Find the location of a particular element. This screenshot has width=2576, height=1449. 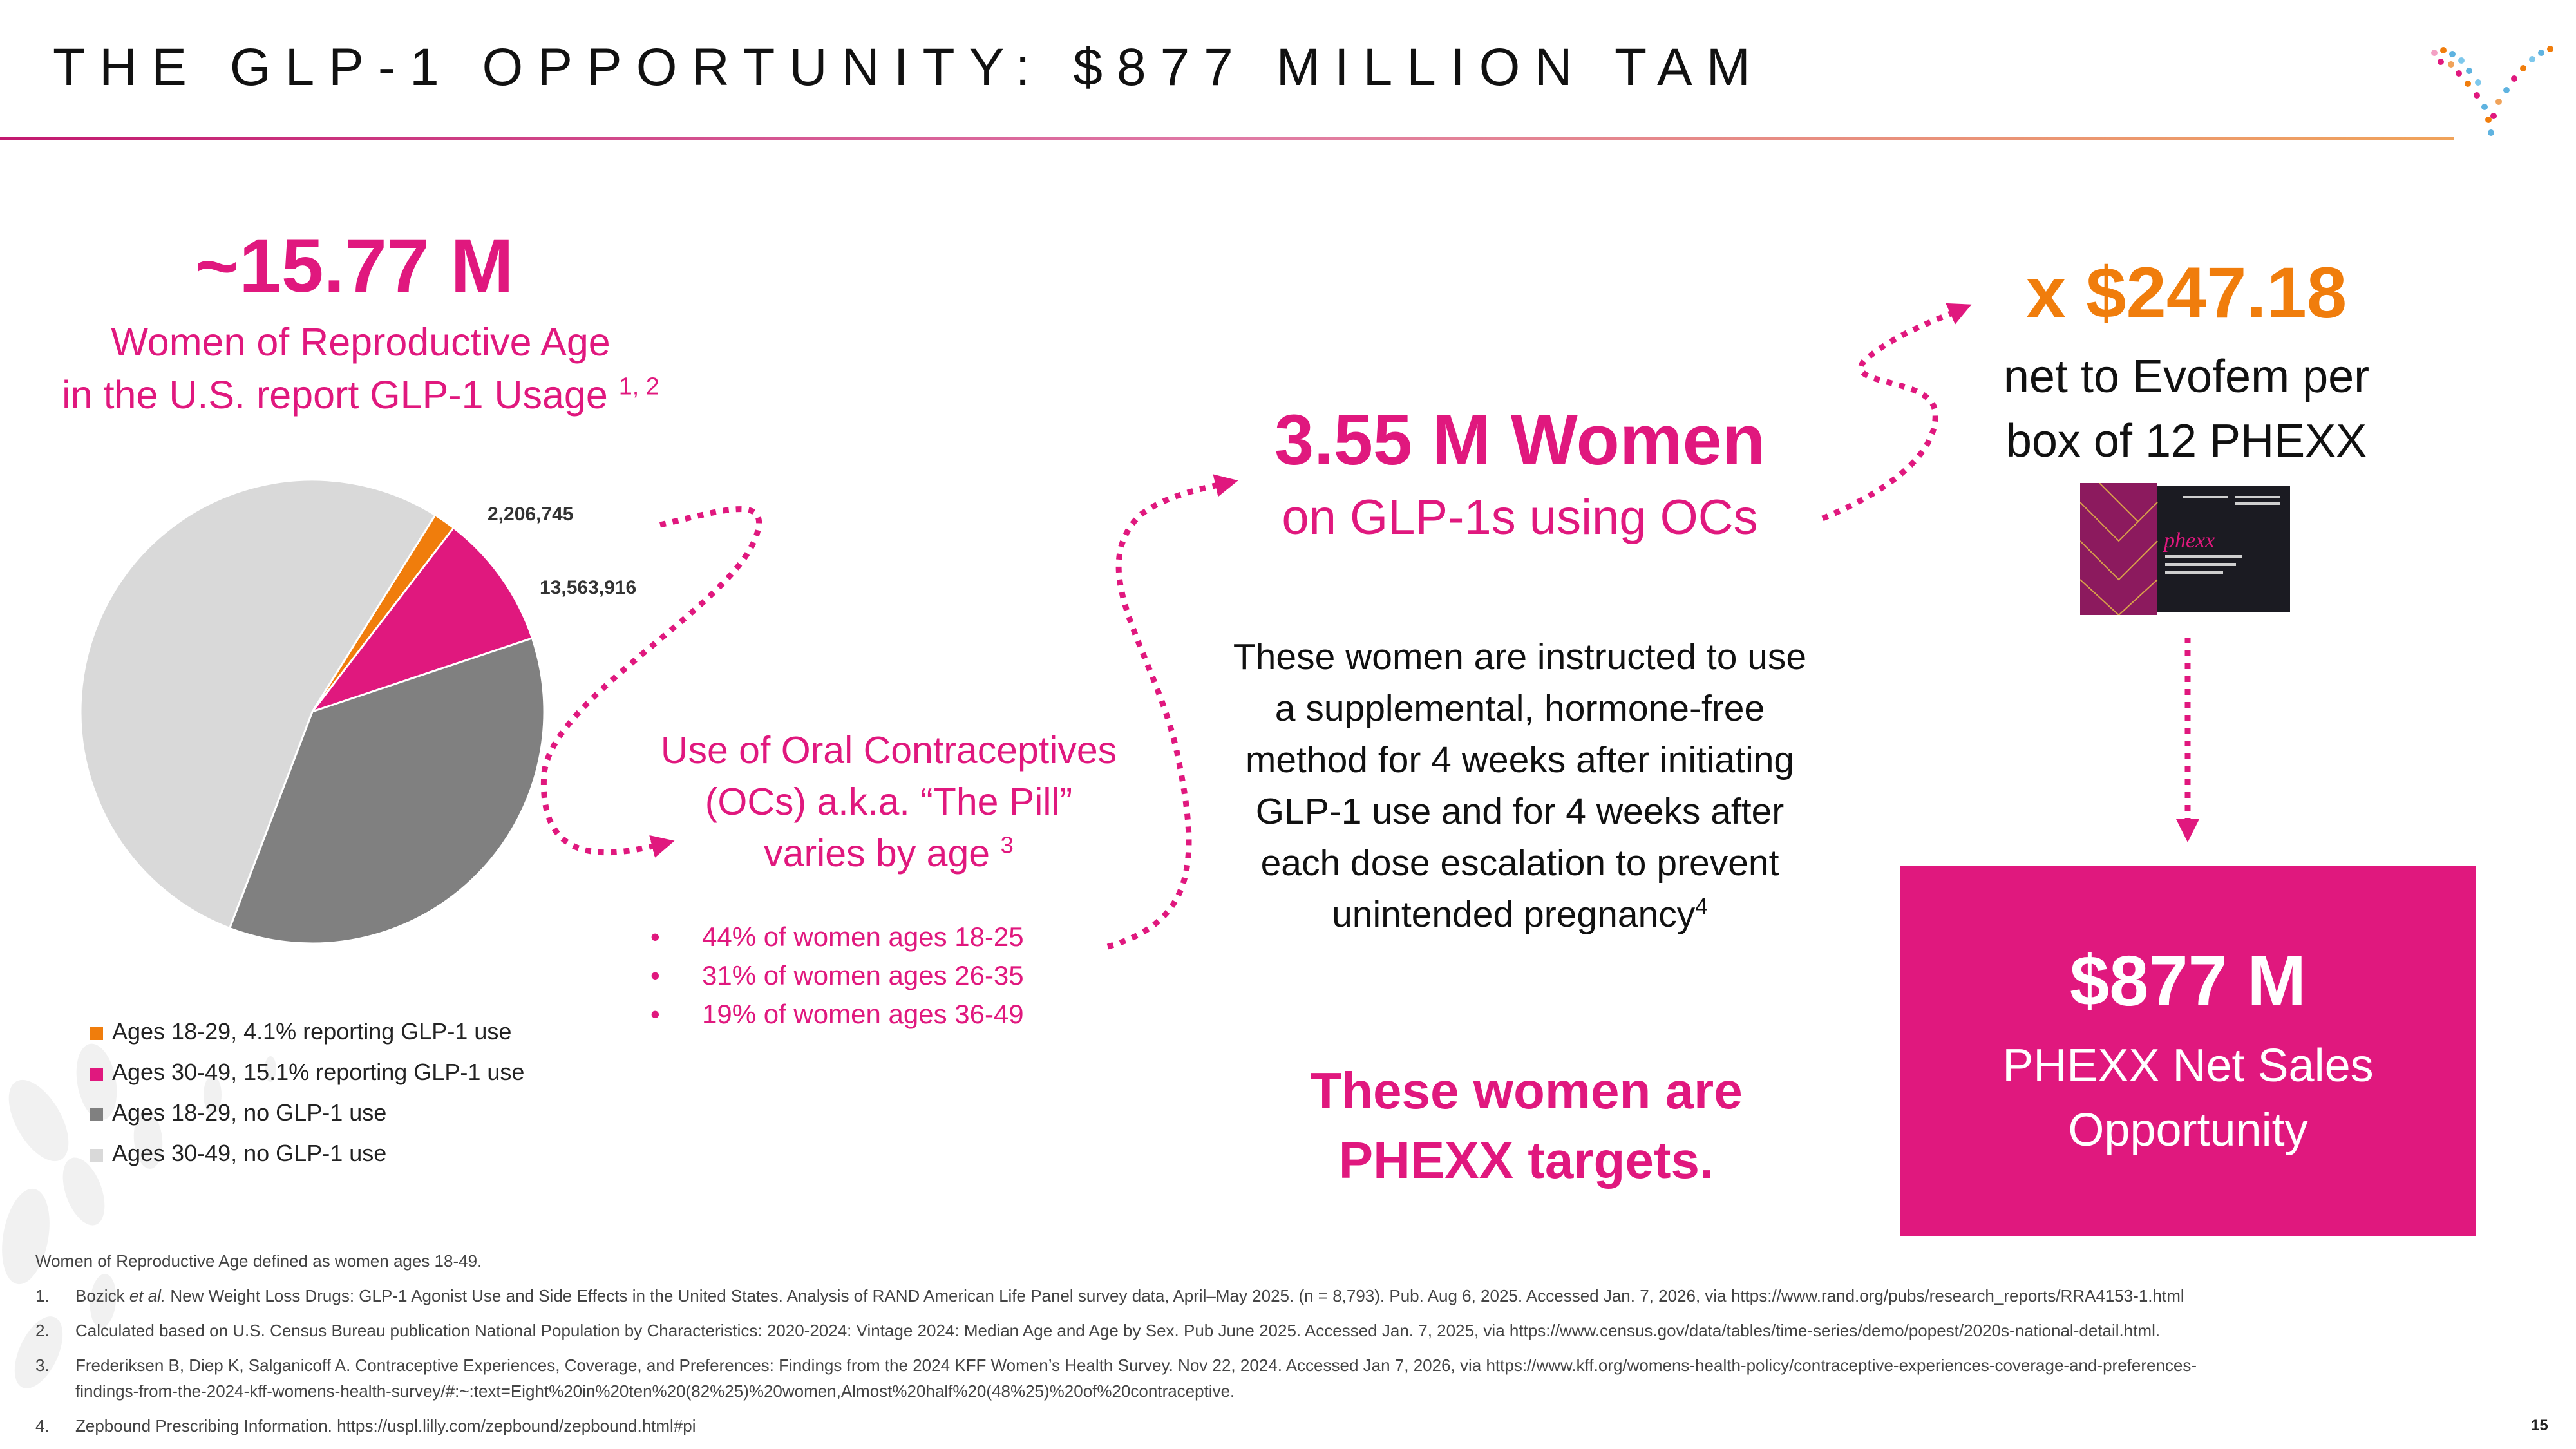

list-item: • 44% of women ages 18-25 is located at coordinates (837, 937).